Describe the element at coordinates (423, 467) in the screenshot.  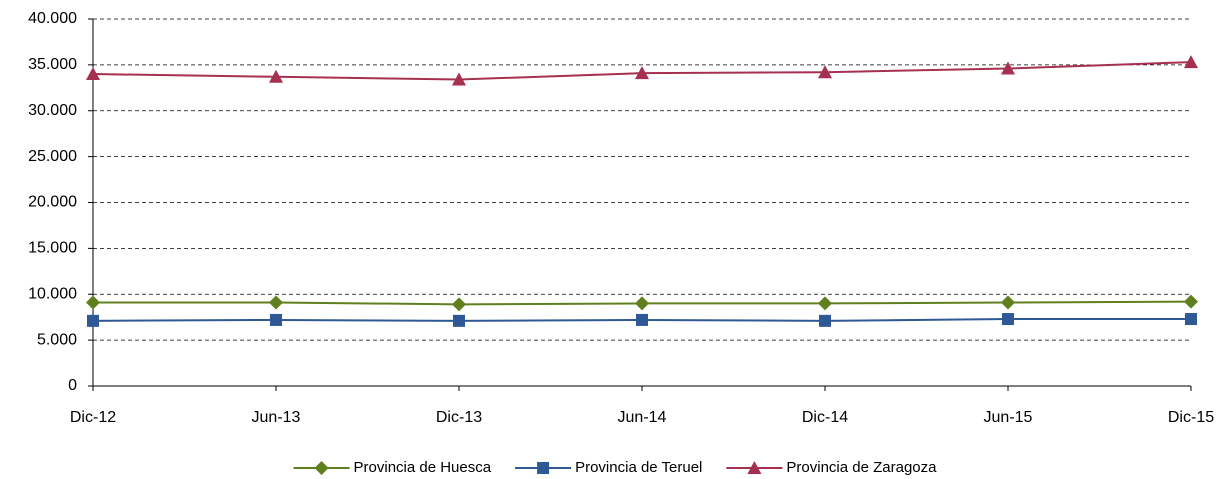
I see `legend-label: Provincia de Huesca` at that location.